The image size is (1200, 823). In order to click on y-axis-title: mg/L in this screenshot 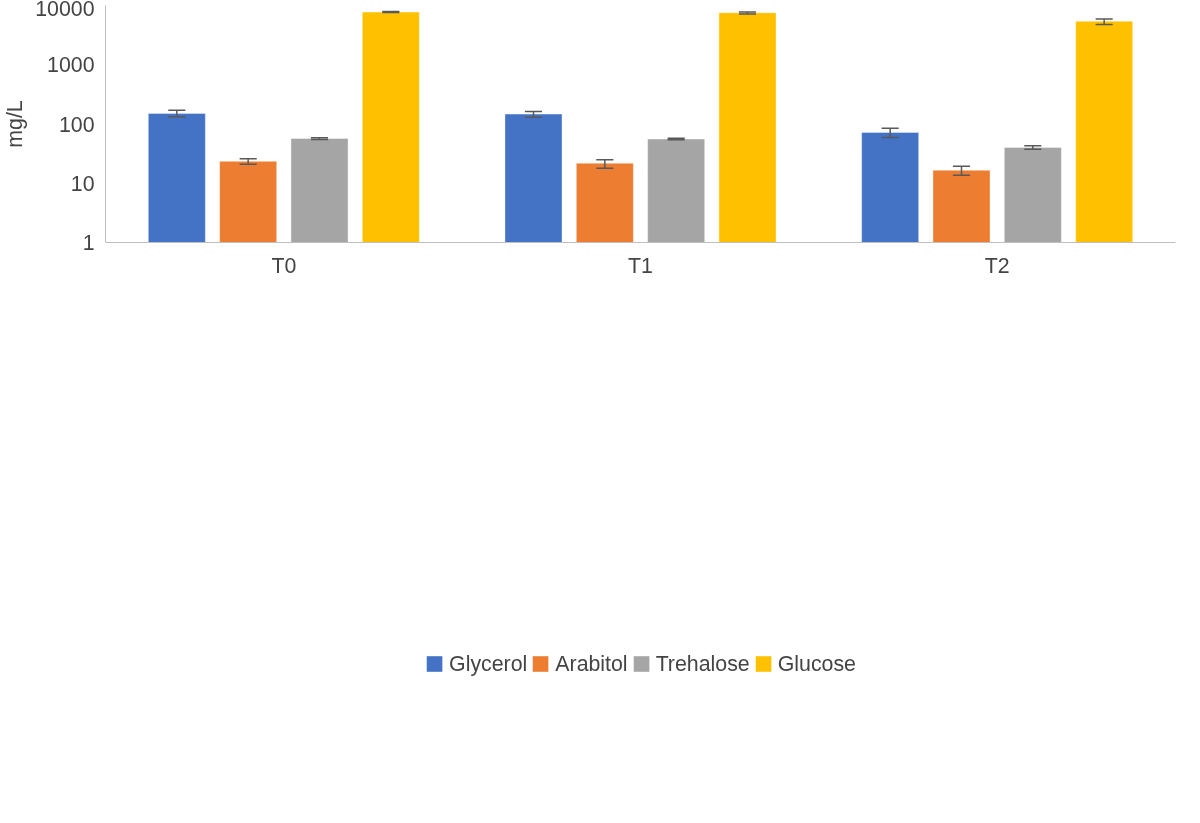, I will do `click(15, 124)`.